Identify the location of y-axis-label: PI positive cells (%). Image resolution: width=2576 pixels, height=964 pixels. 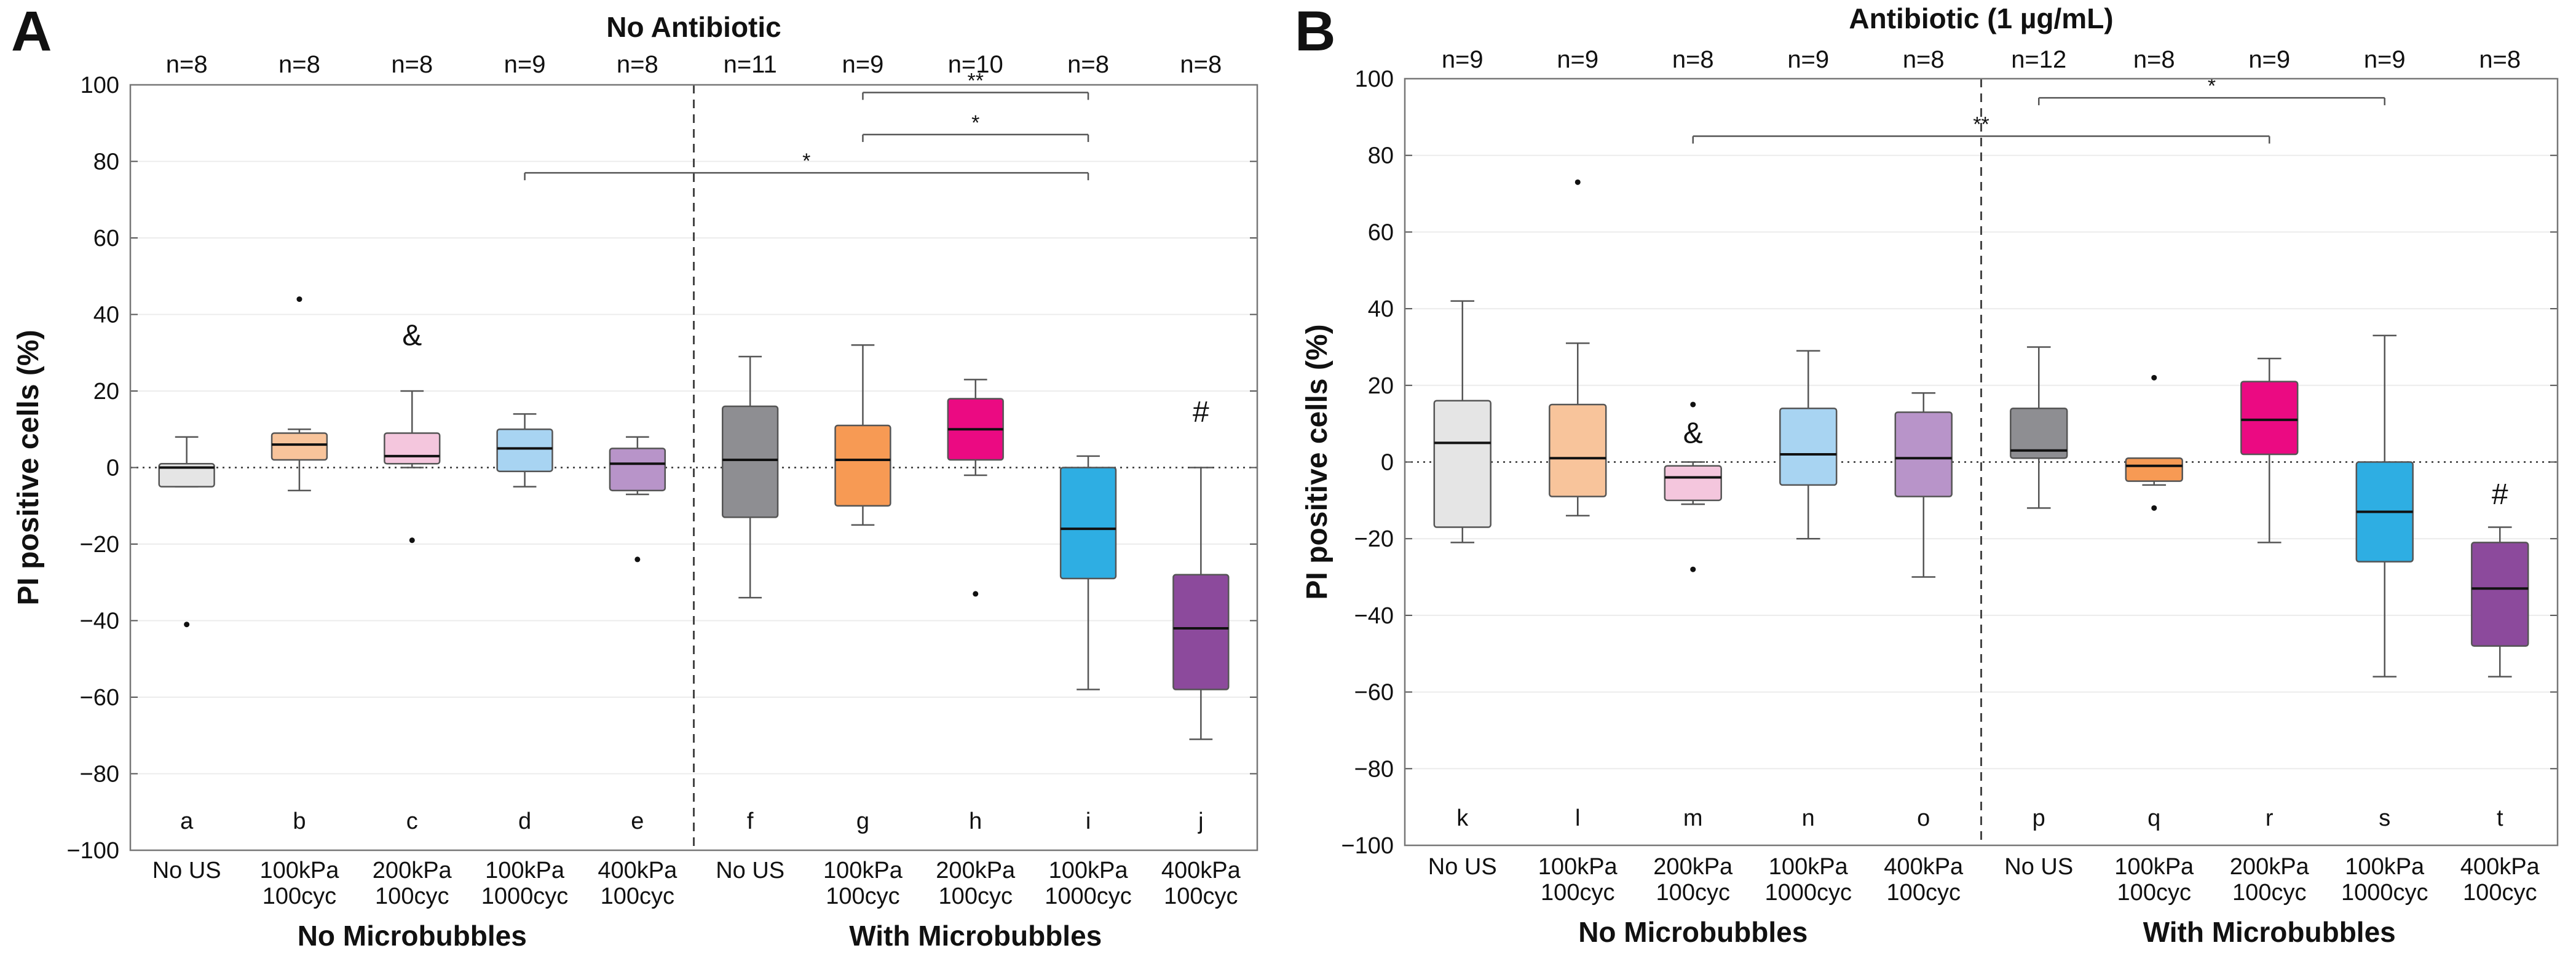
(1317, 461).